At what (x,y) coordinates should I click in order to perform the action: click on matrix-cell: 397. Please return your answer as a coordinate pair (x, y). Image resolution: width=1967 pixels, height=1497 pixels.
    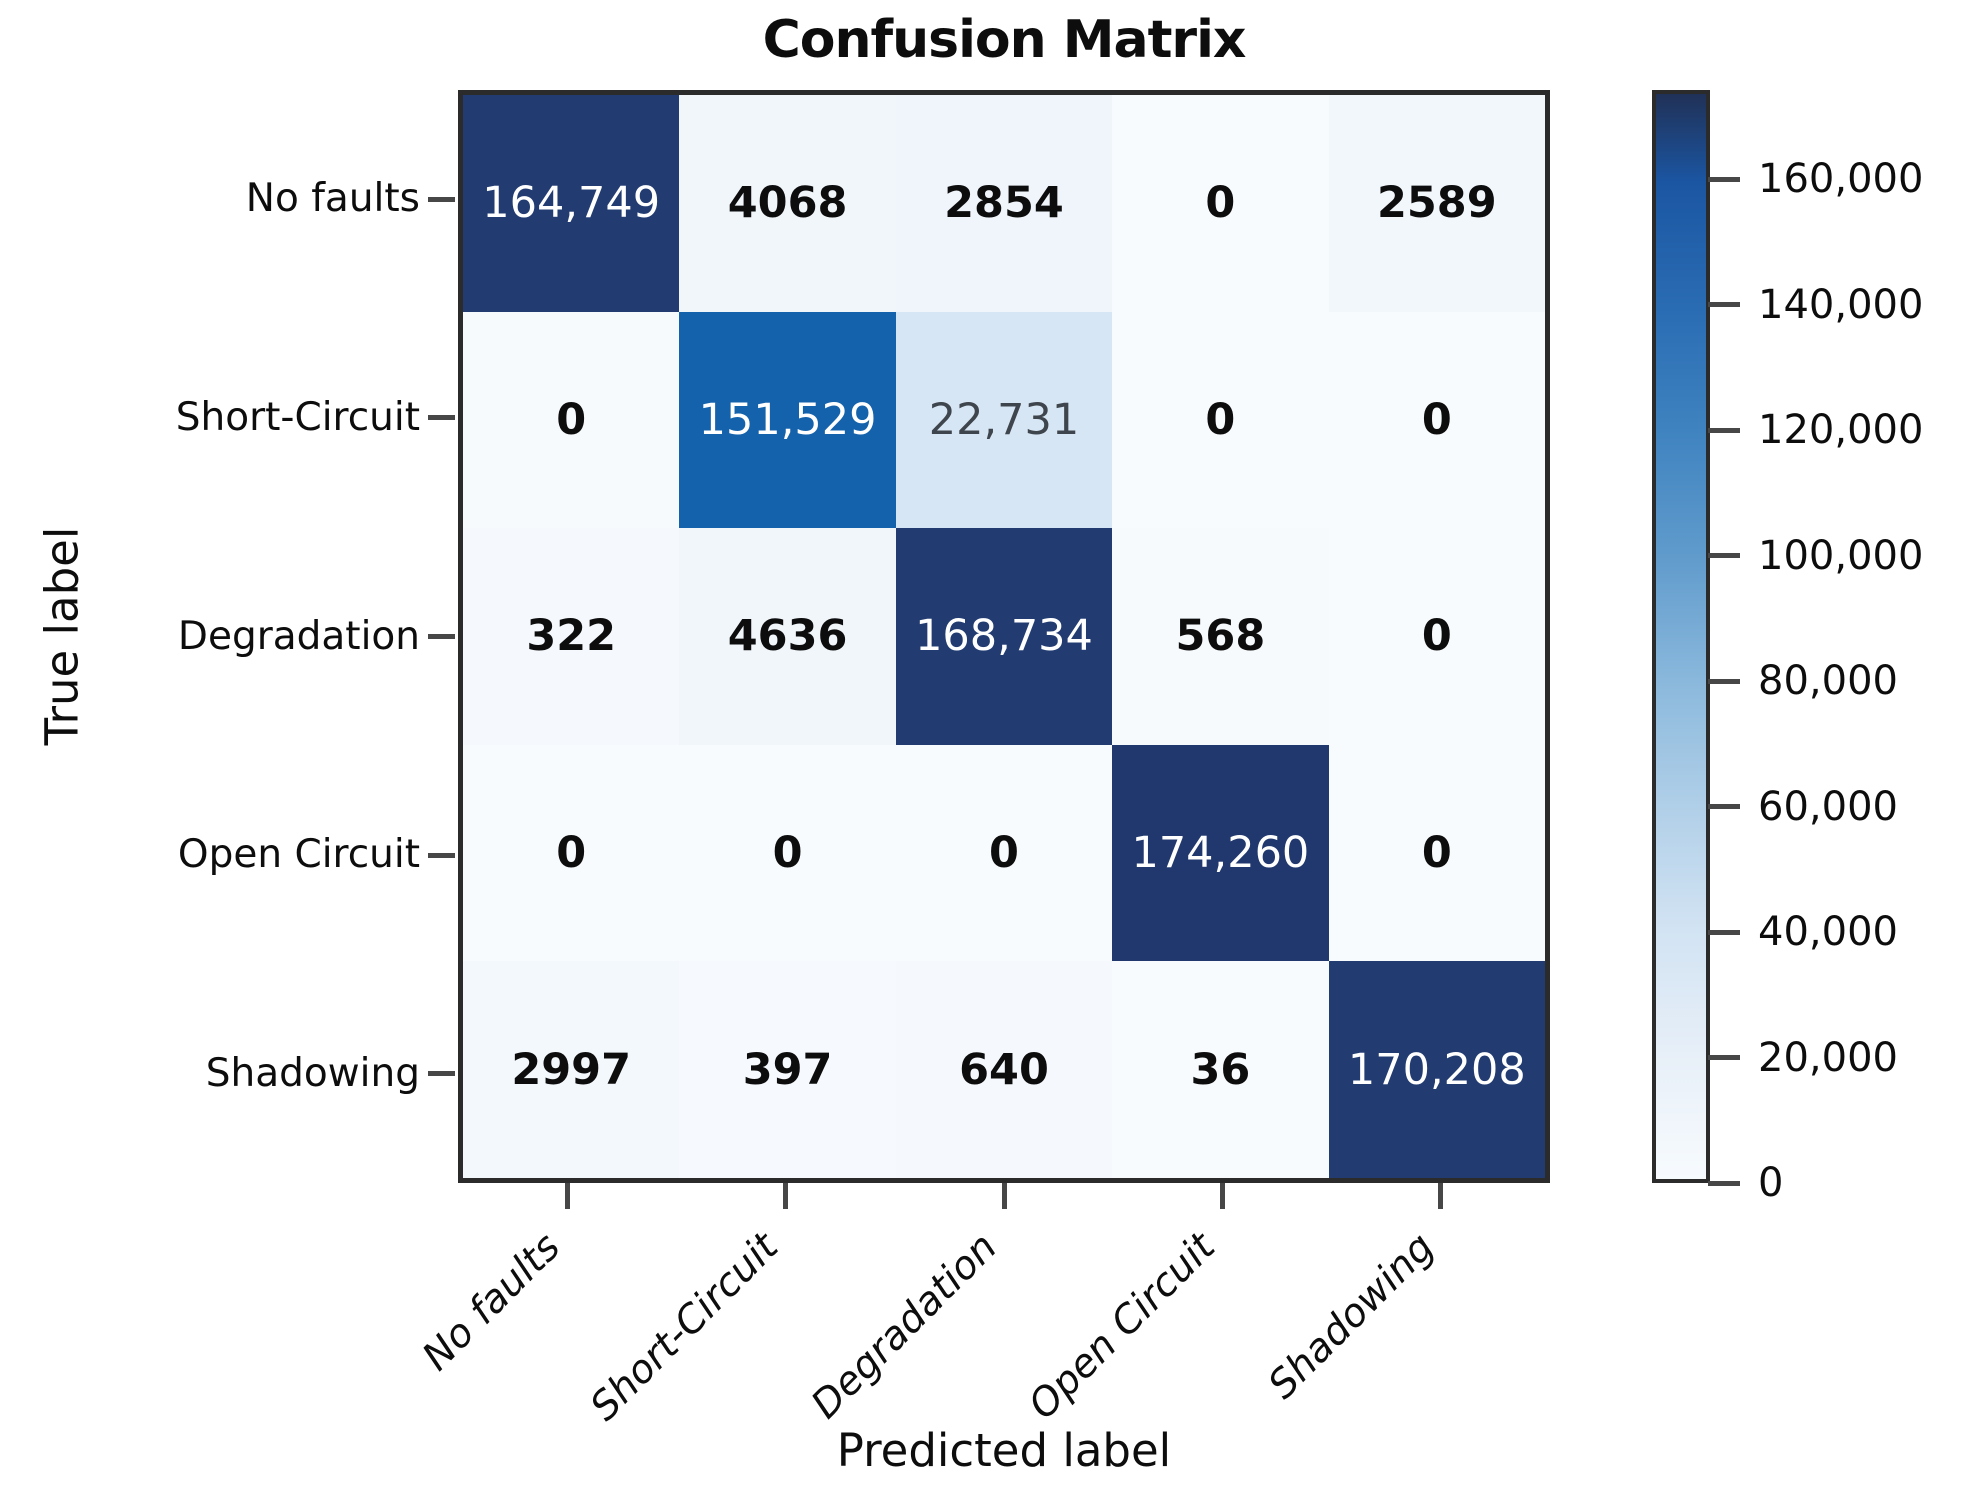
    Looking at the image, I should click on (787, 1069).